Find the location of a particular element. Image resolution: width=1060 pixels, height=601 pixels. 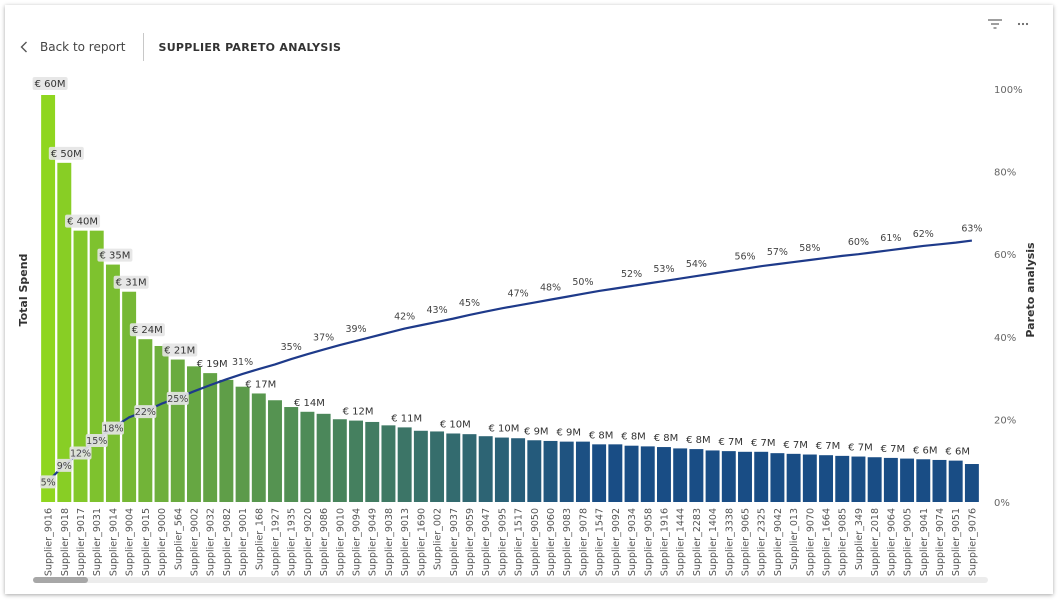

chevron-left-icon is located at coordinates (23, 47).